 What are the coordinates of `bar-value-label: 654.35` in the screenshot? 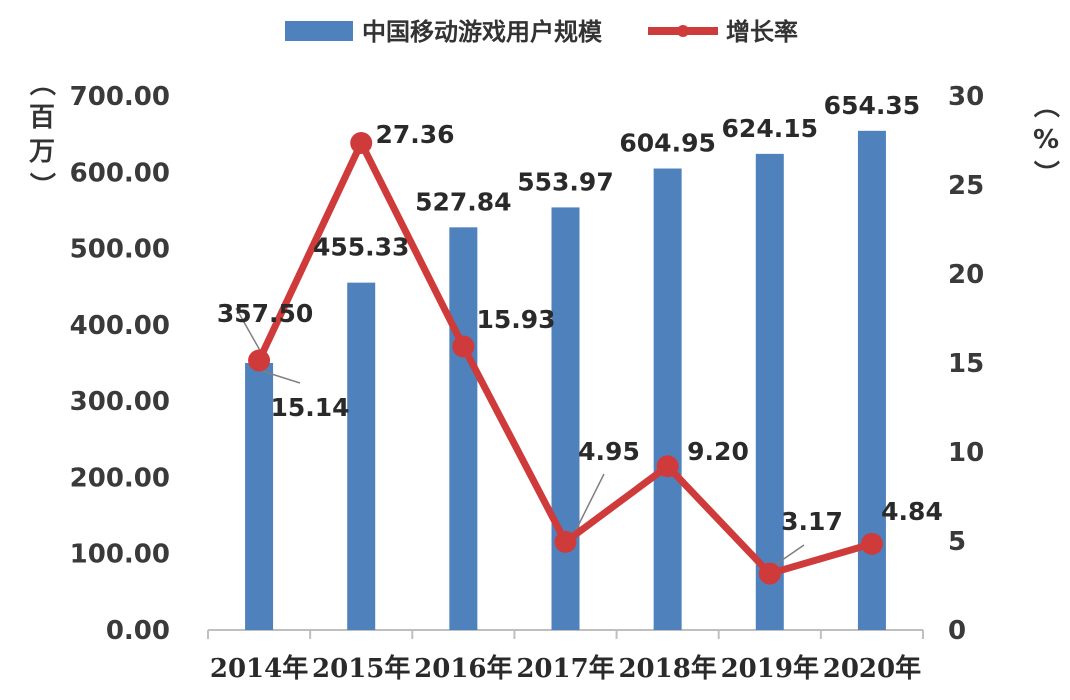 It's located at (872, 105).